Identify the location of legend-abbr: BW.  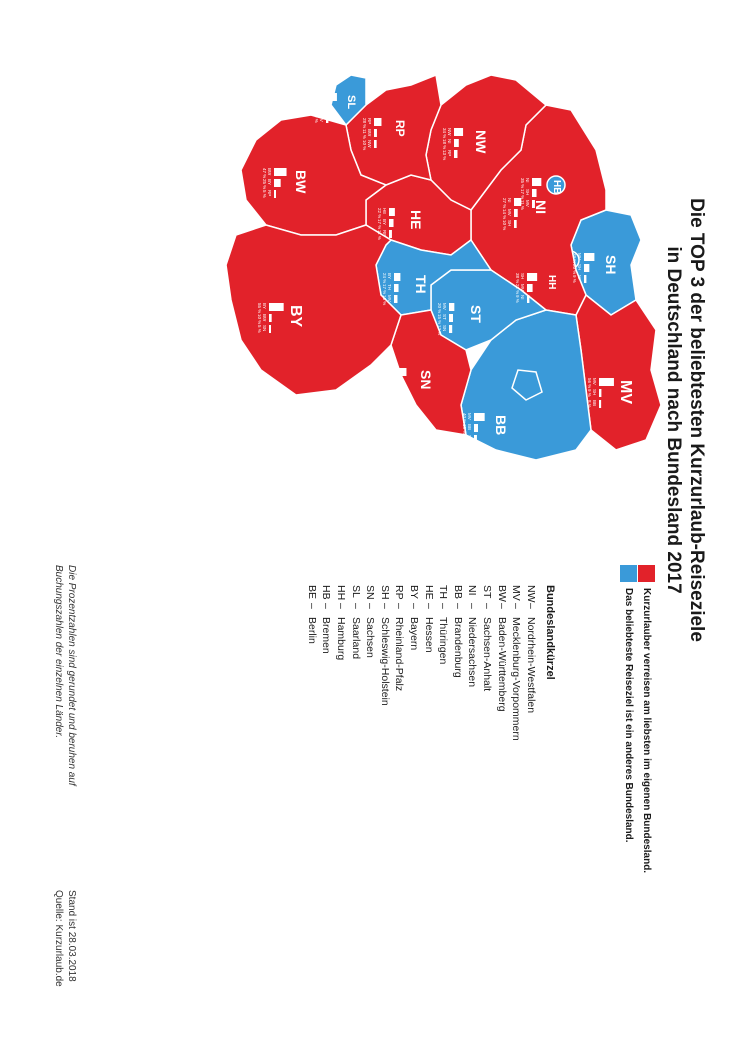
(501, 593).